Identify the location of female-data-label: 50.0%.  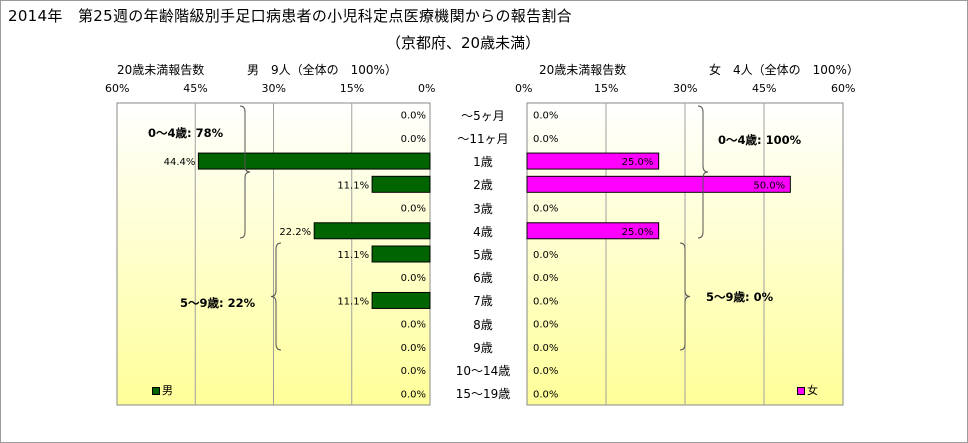
(769, 185).